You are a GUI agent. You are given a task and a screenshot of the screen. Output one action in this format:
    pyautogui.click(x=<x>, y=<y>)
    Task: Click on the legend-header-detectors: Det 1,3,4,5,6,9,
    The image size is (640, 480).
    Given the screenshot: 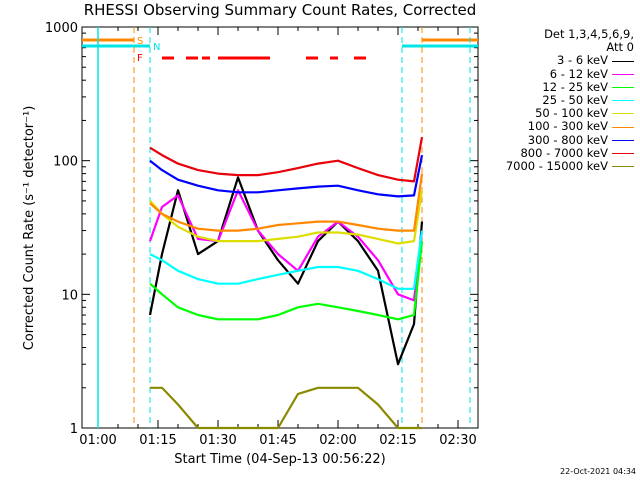 What is the action you would take?
    pyautogui.click(x=589, y=34)
    